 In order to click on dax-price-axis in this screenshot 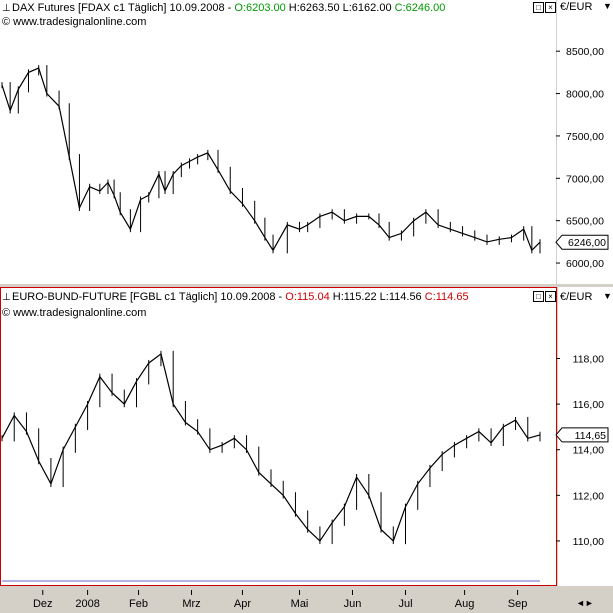, I will do `click(585, 142)`.